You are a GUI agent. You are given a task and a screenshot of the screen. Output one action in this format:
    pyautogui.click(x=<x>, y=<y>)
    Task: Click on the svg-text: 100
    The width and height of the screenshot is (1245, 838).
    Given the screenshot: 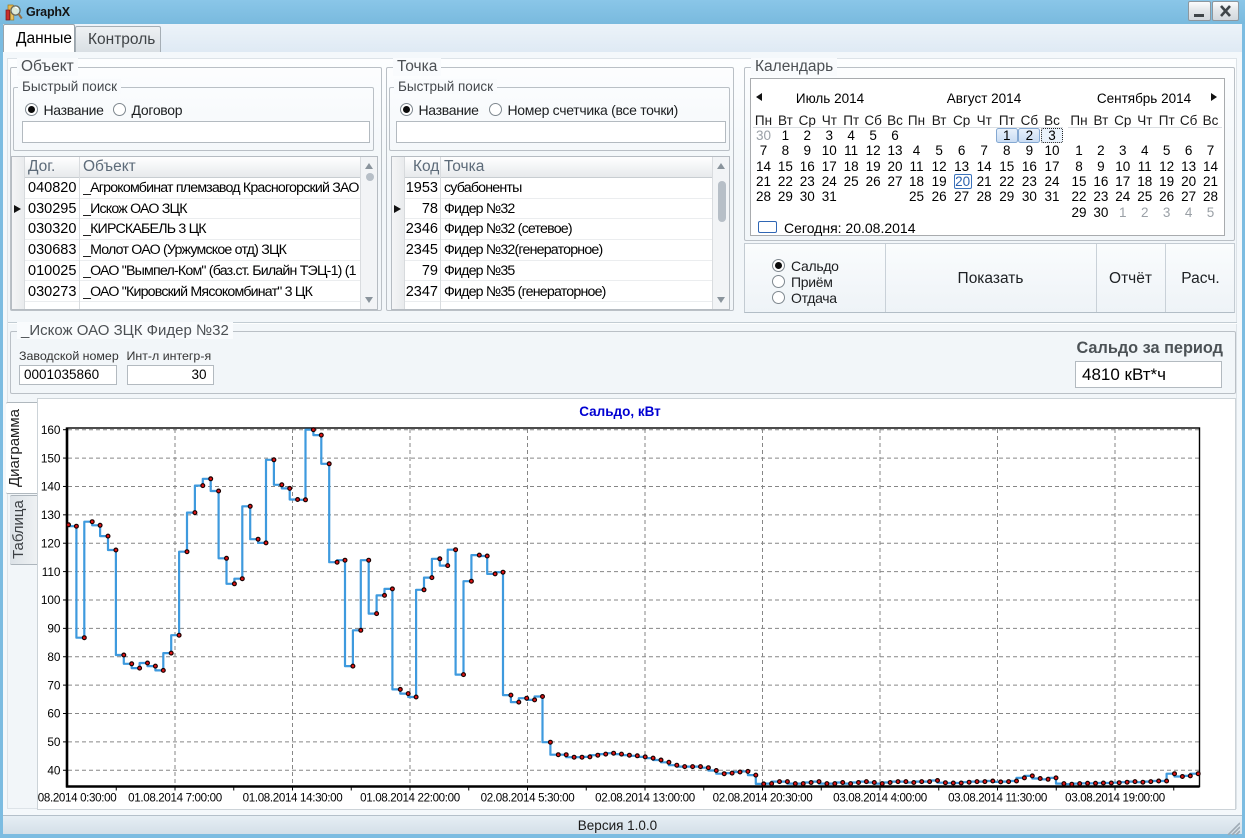 What is the action you would take?
    pyautogui.click(x=51, y=600)
    